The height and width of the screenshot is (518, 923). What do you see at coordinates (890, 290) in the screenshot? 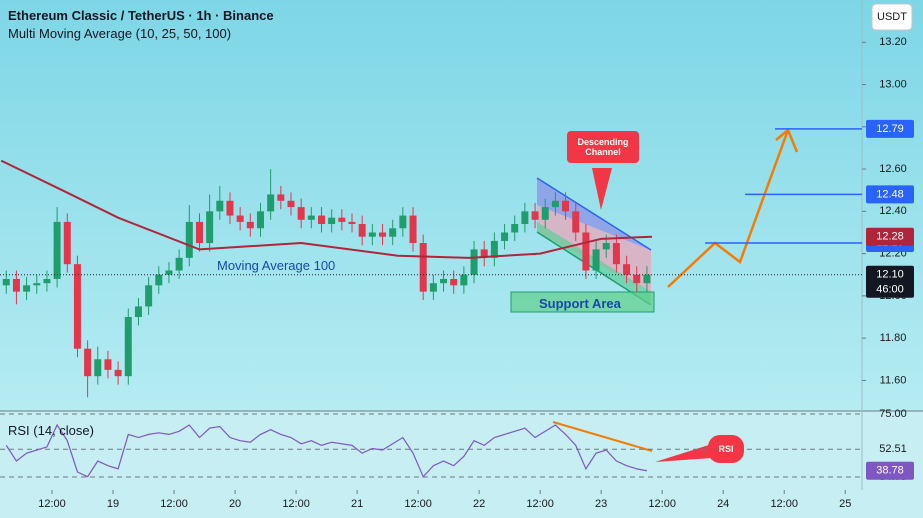
I see `countdown: 46:00` at bounding box center [890, 290].